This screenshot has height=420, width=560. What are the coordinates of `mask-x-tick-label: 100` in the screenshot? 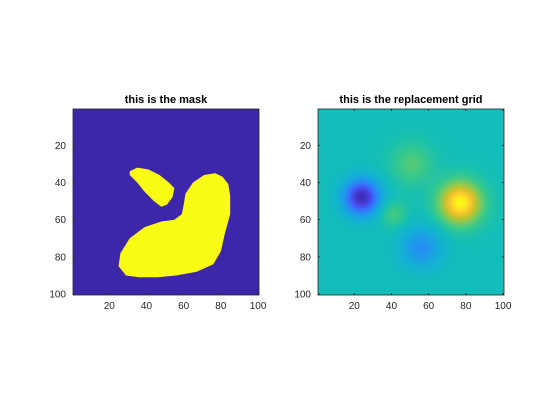 It's located at (258, 306).